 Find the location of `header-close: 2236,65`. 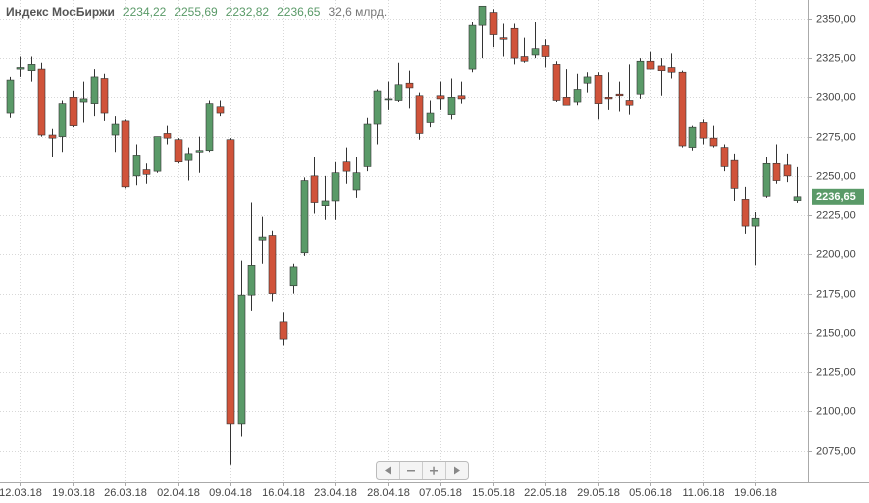

header-close: 2236,65 is located at coordinates (299, 12).